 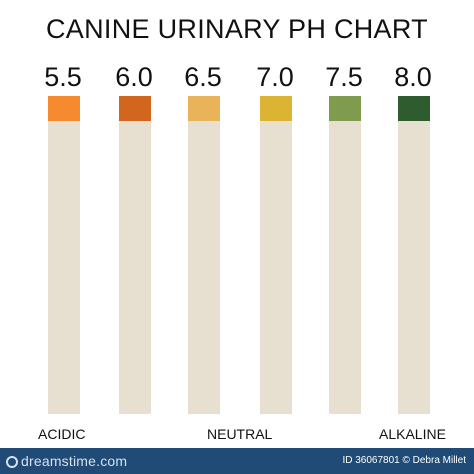 I want to click on ph-value-8-0: 8.0, so click(x=413, y=77).